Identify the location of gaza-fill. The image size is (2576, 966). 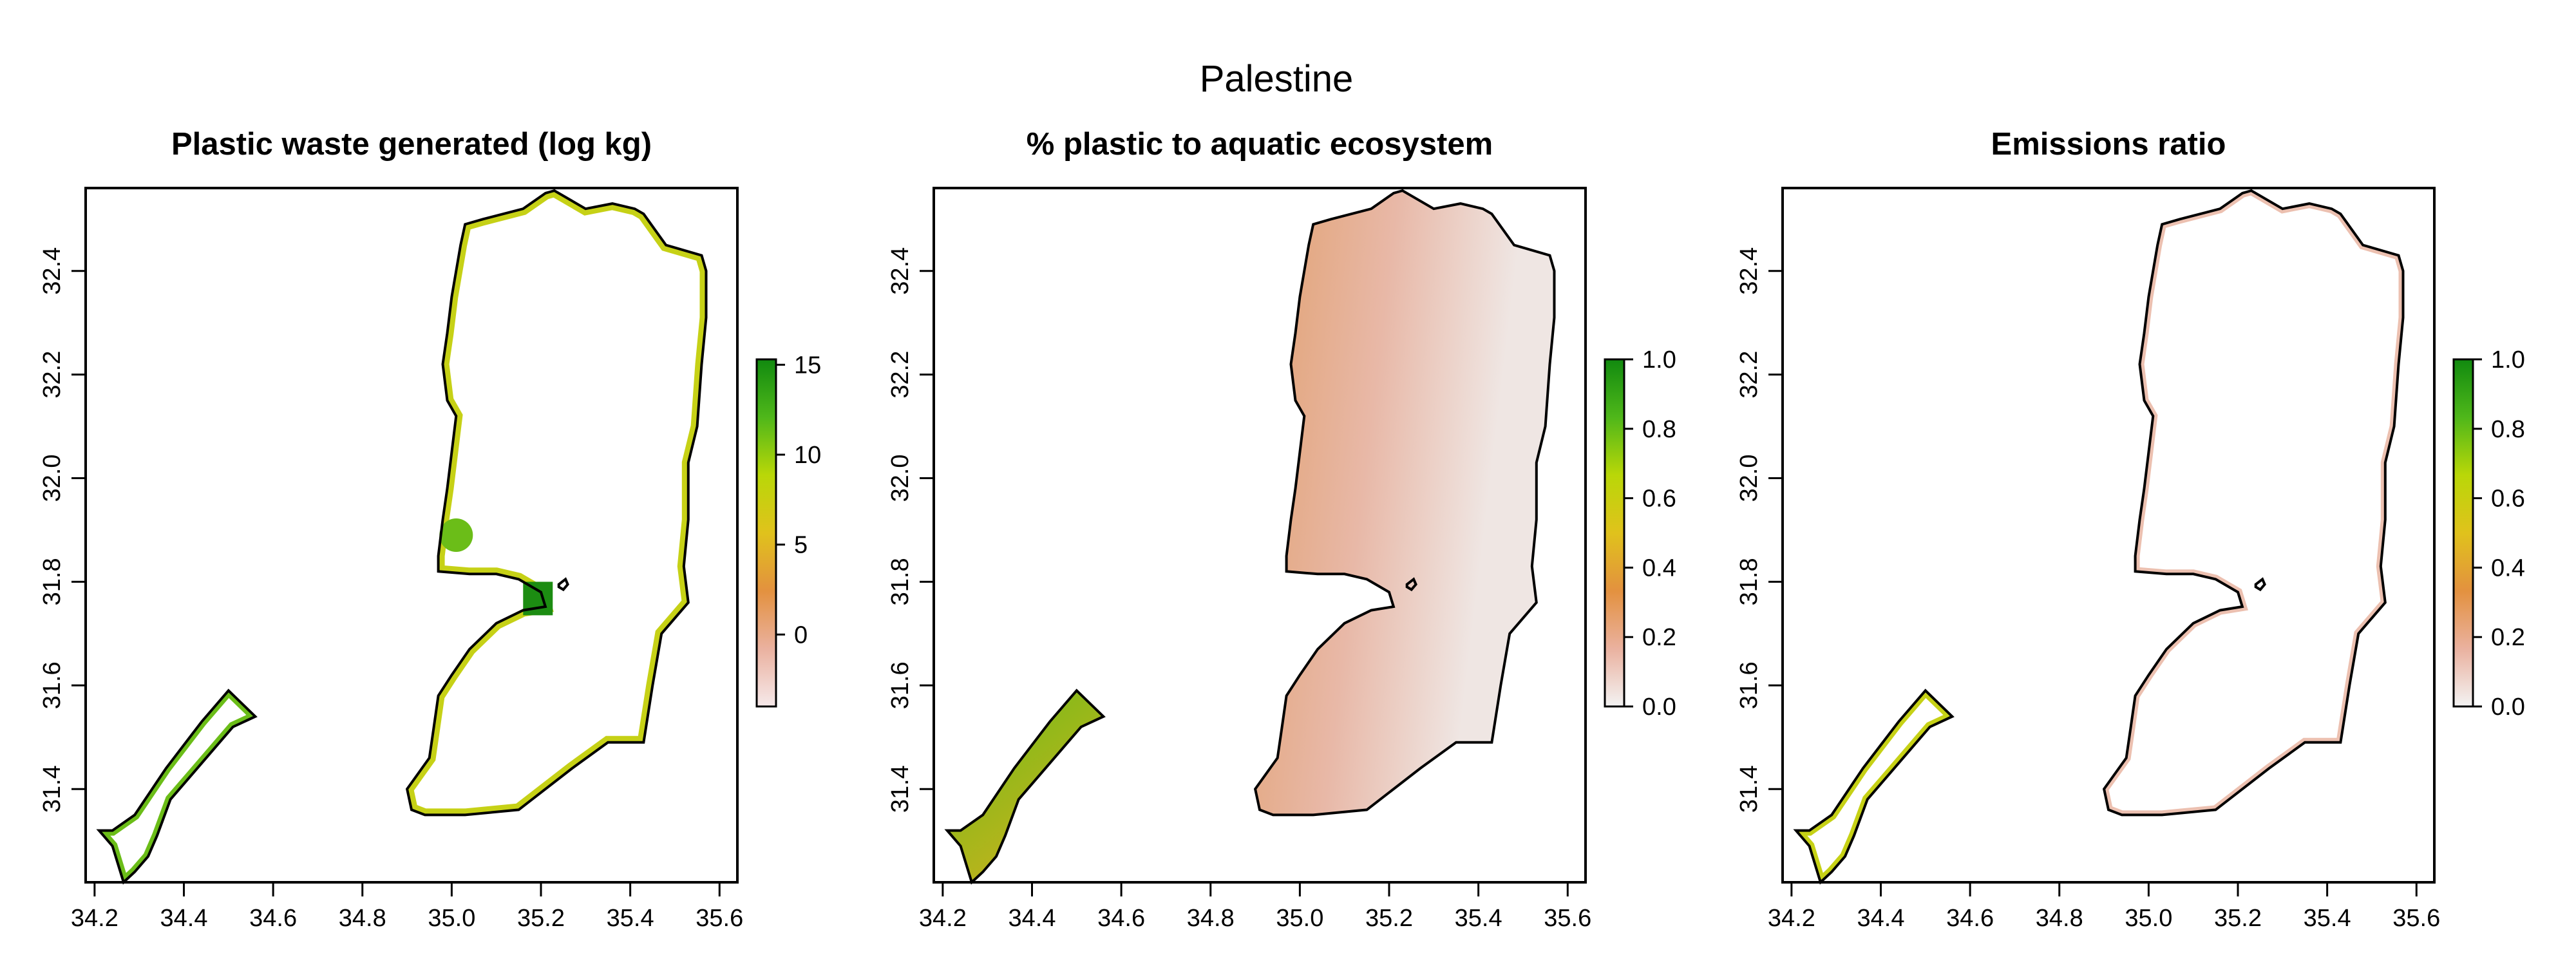
(1026, 786).